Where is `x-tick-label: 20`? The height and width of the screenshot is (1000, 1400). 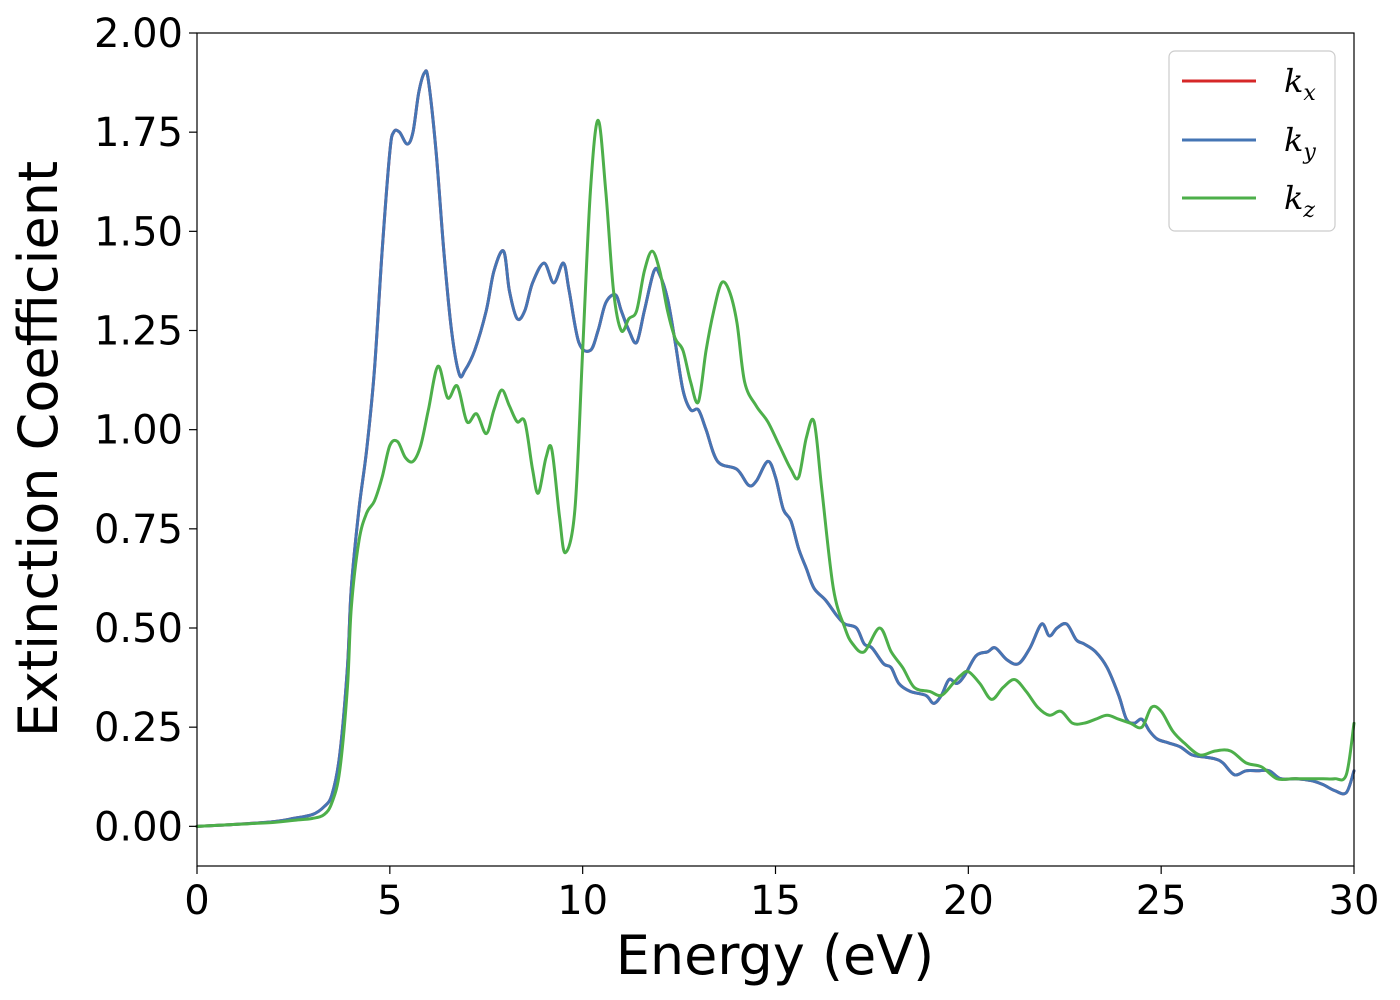
x-tick-label: 20 is located at coordinates (968, 901).